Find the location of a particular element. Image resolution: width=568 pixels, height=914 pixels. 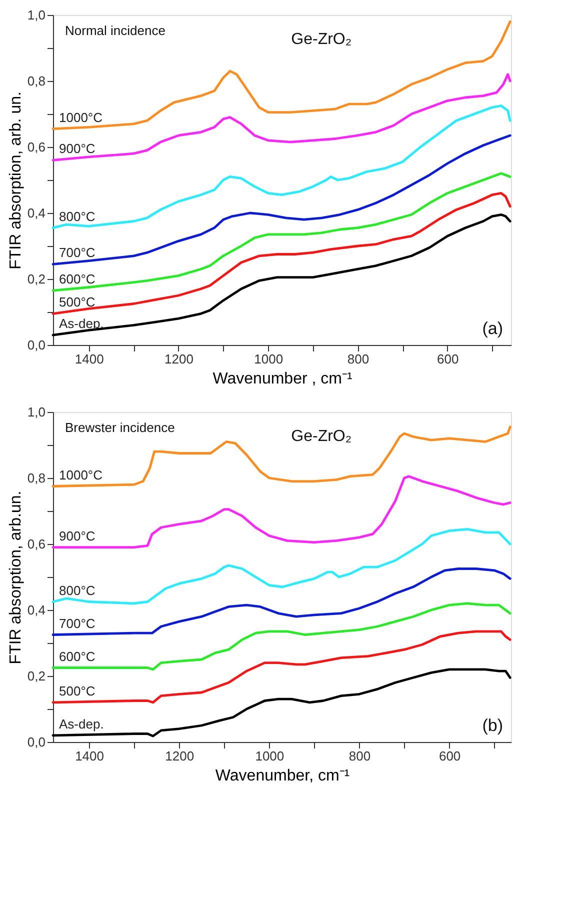

annotation: (a) is located at coordinates (492, 328).